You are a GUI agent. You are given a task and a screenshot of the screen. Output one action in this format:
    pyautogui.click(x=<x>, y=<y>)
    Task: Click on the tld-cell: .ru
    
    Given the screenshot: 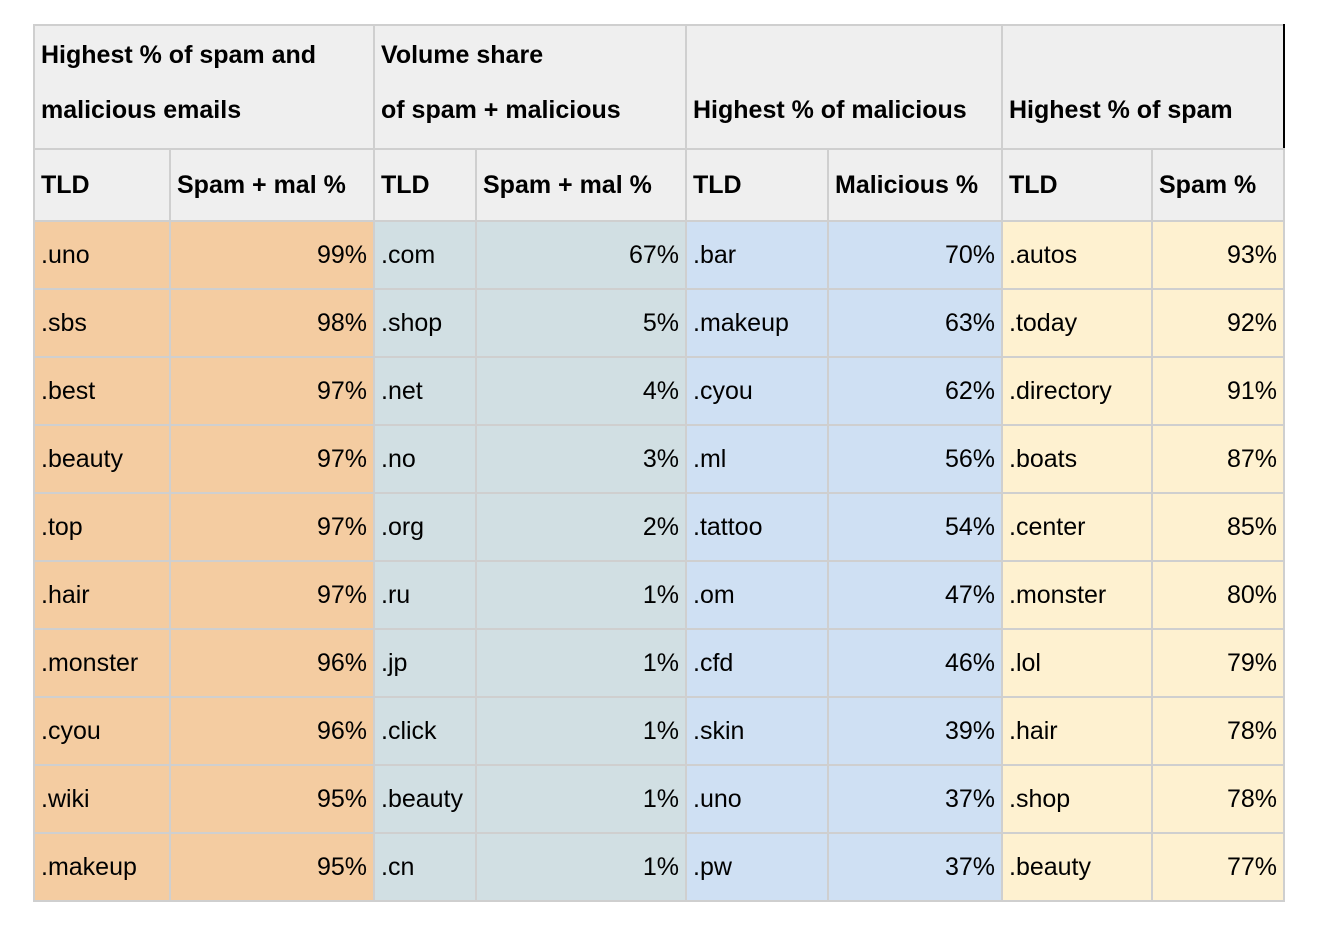 What is the action you would take?
    pyautogui.click(x=425, y=595)
    